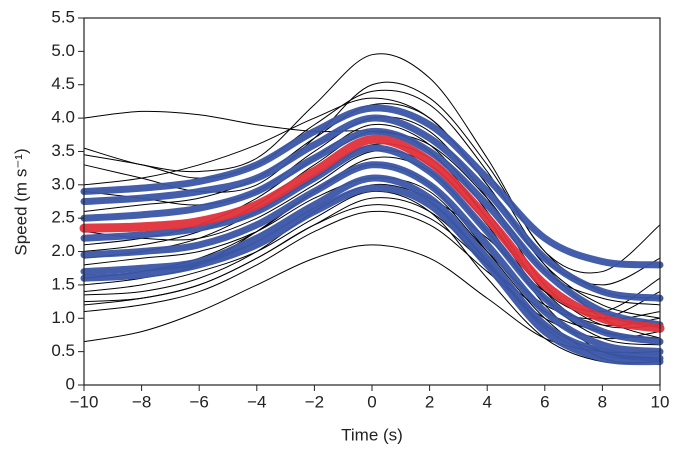 This screenshot has width=690, height=453. What do you see at coordinates (486, 401) in the screenshot?
I see `x-tick-label: 4` at bounding box center [486, 401].